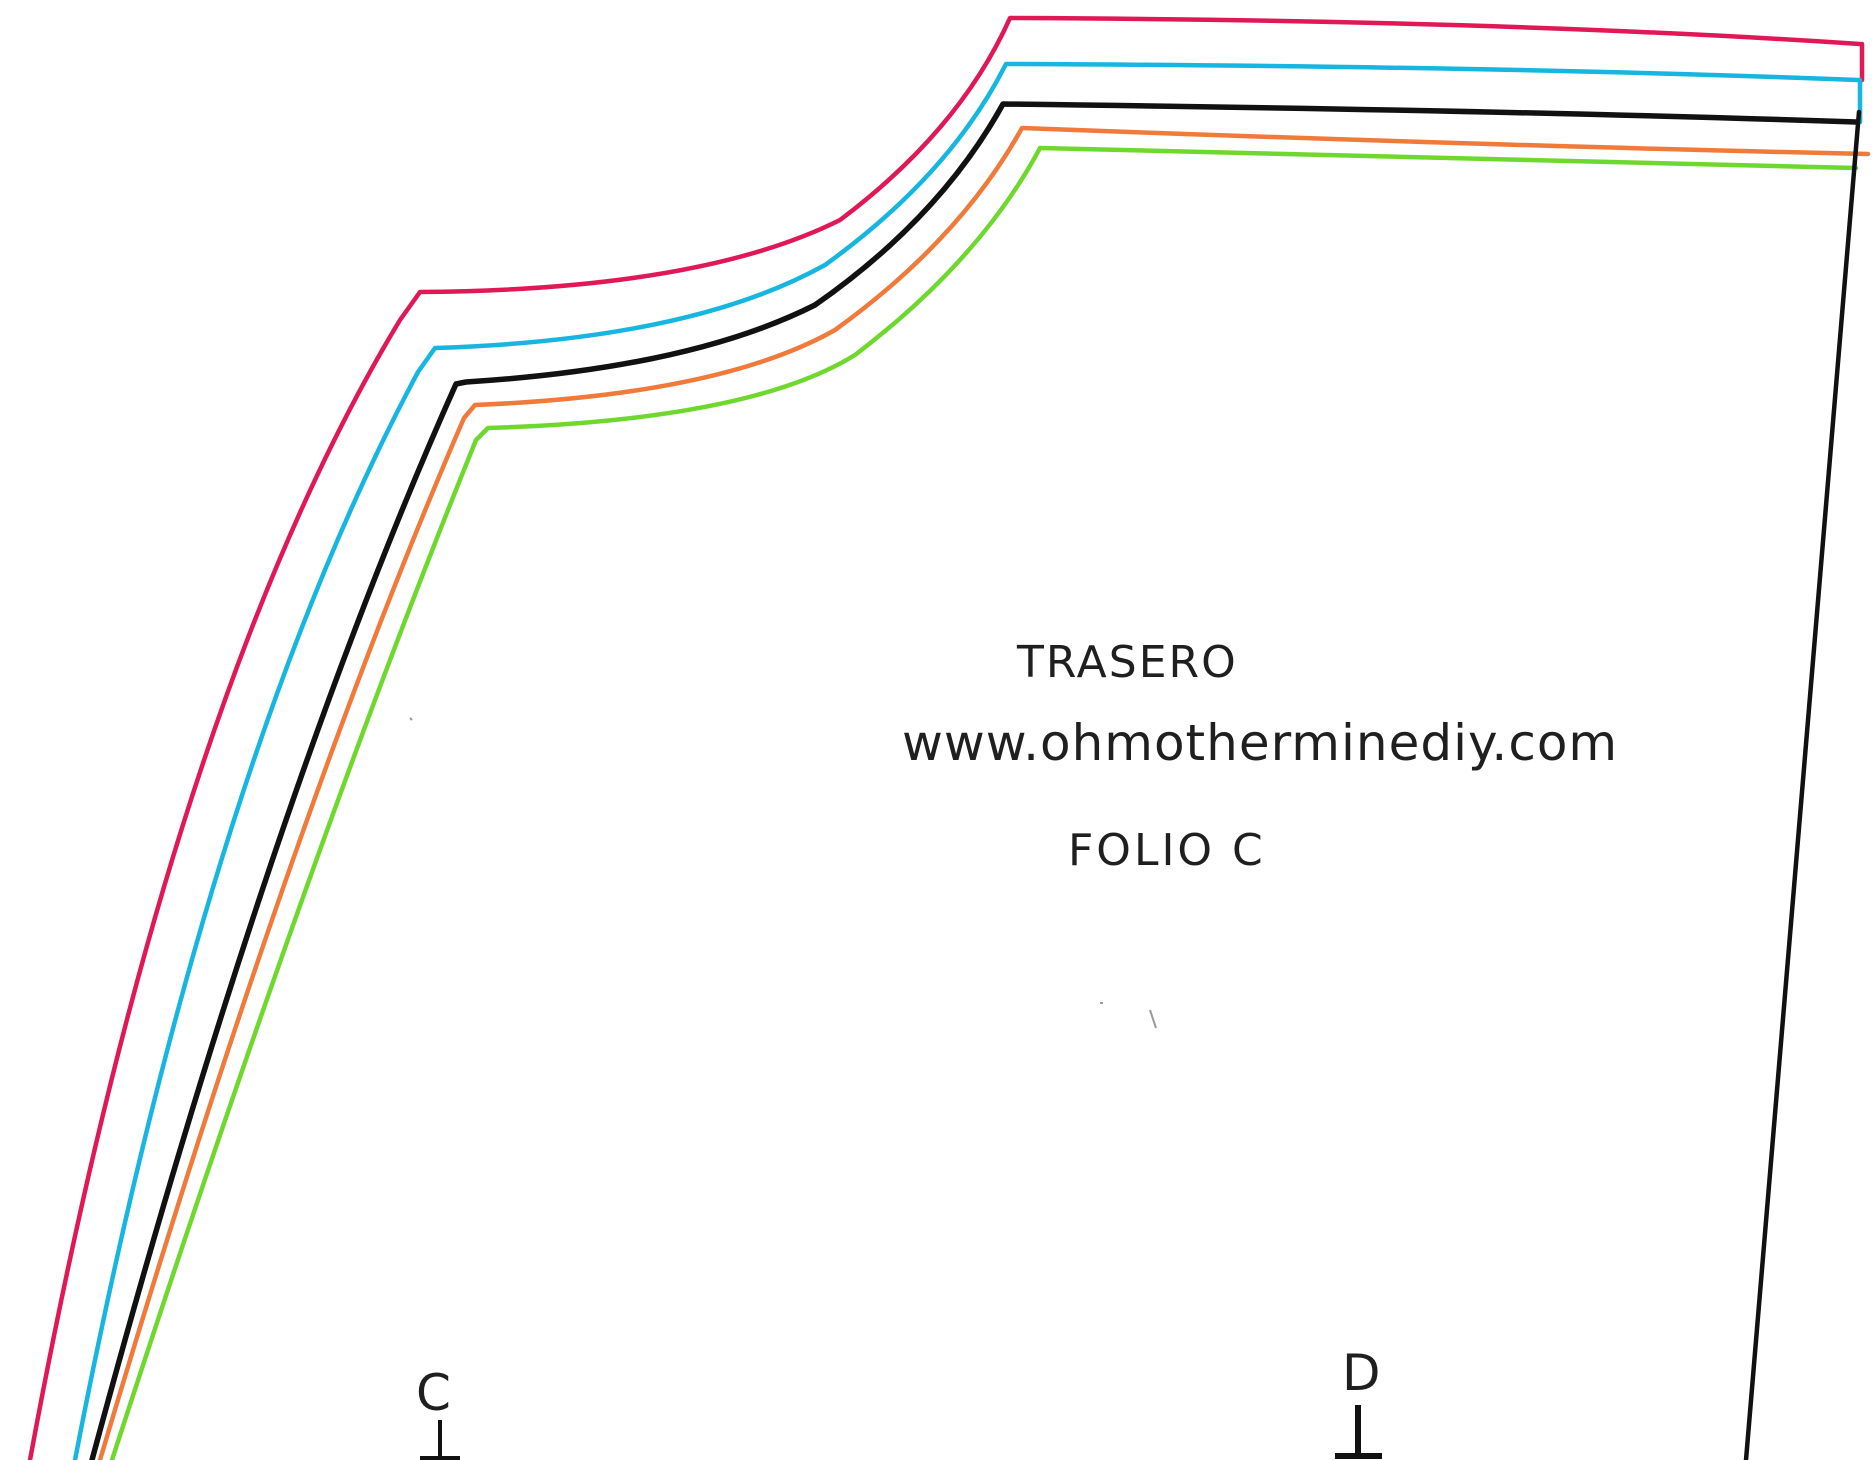 The image size is (1875, 1460). I want to click on notch-mark-c: C, so click(438, 1412).